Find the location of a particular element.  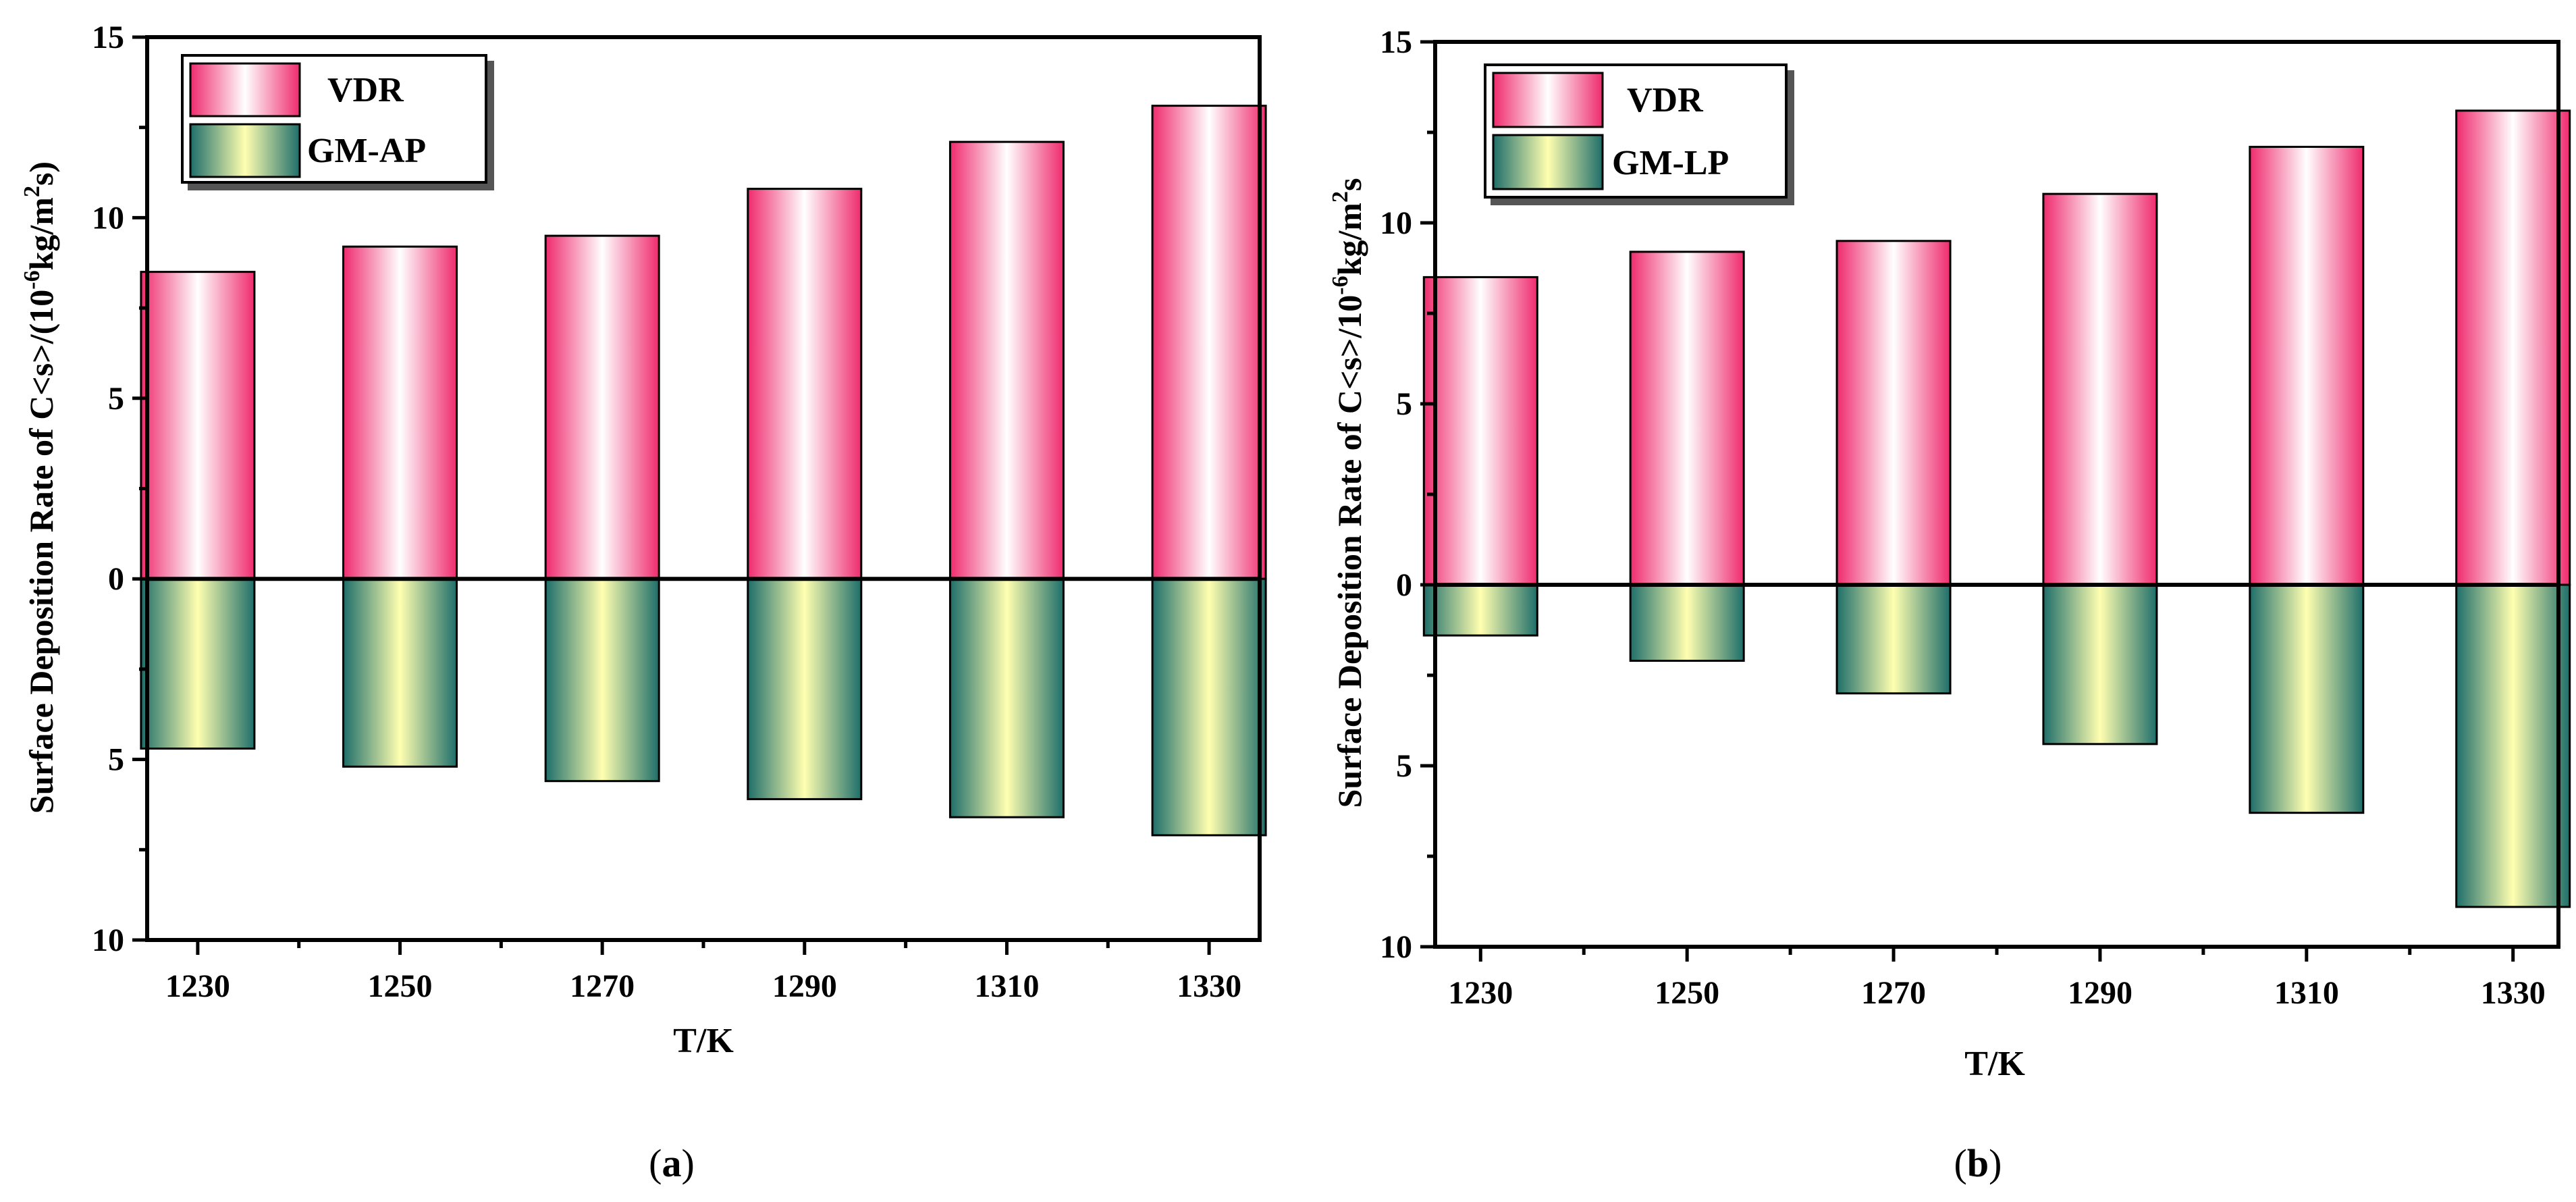

legend-label-gm-a: GM-AP is located at coordinates (366, 151).